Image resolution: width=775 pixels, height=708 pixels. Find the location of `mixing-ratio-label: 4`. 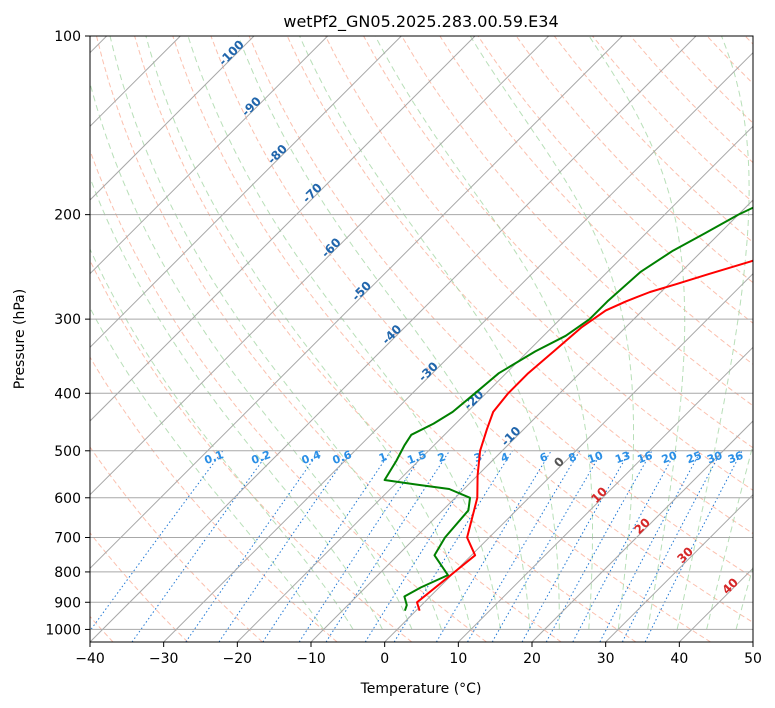

mixing-ratio-label: 4 is located at coordinates (505, 457).